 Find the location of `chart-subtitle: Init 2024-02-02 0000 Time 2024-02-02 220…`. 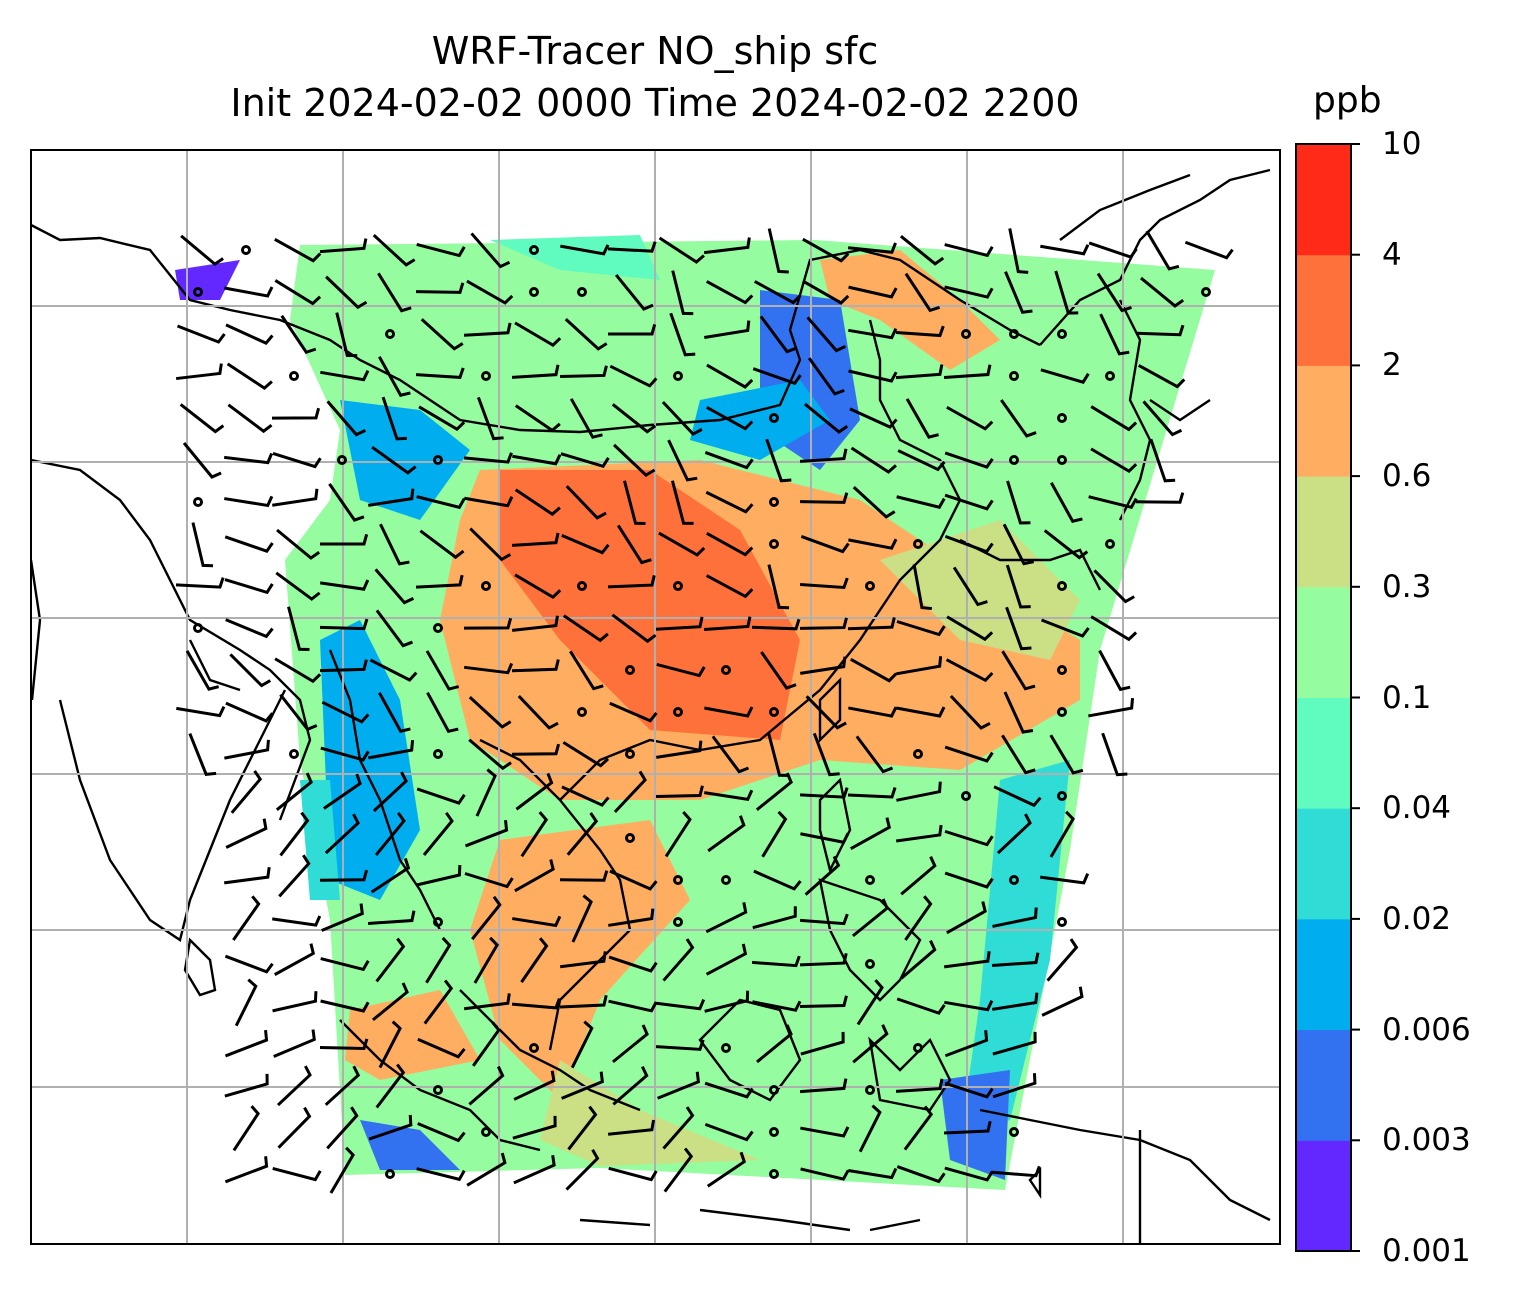

chart-subtitle: Init 2024-02-02 0000 Time 2024-02-02 220… is located at coordinates (655, 103).